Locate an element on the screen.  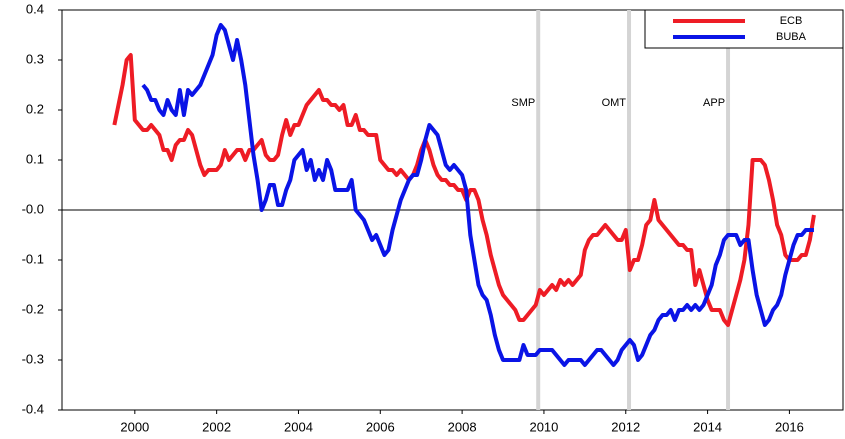
x-tick-label: 2004 is located at coordinates (298, 426).